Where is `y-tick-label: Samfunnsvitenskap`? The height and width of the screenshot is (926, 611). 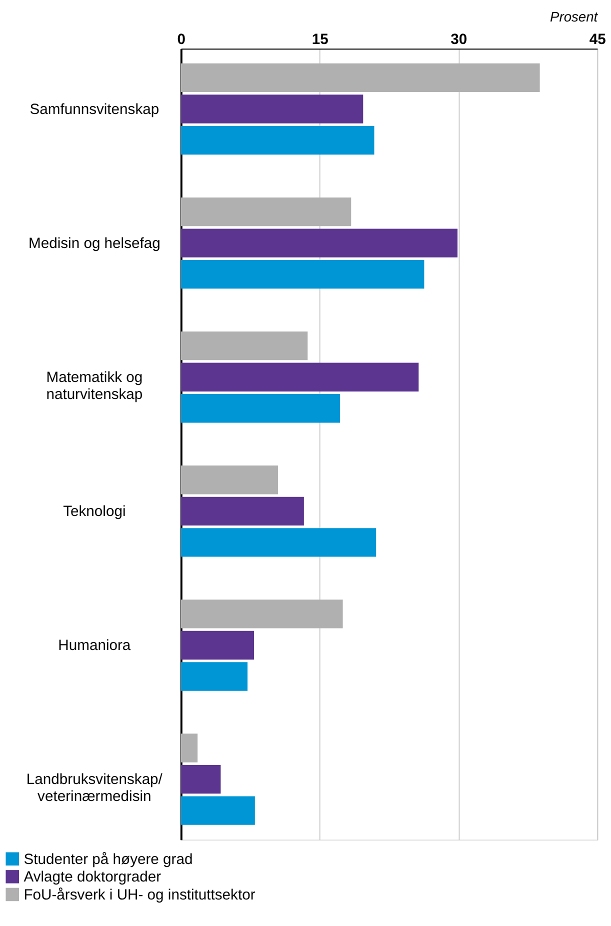
y-tick-label: Samfunnsvitenskap is located at coordinates (95, 110).